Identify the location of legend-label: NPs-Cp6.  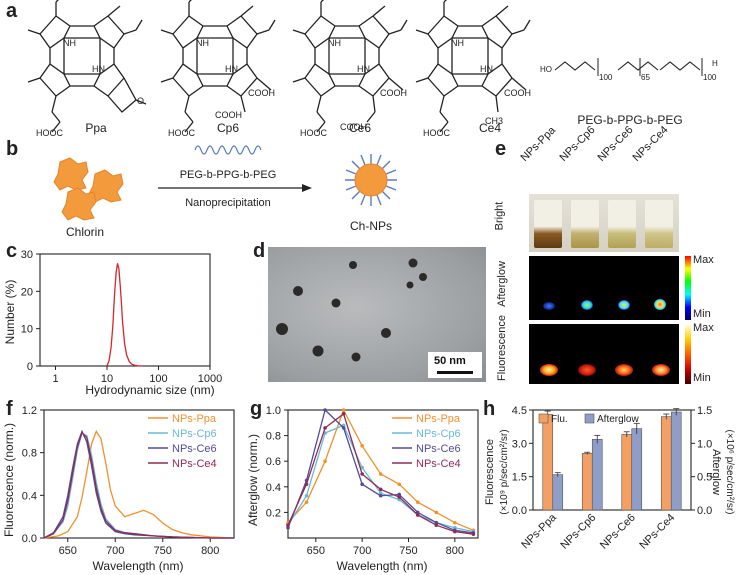
(438, 434).